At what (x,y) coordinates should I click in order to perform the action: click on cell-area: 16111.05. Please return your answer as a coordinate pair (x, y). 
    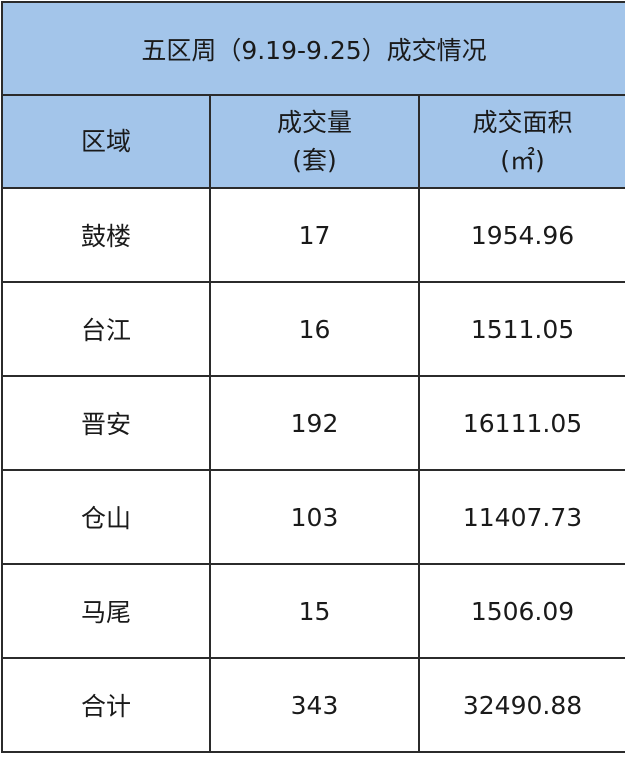
    Looking at the image, I should click on (521, 423).